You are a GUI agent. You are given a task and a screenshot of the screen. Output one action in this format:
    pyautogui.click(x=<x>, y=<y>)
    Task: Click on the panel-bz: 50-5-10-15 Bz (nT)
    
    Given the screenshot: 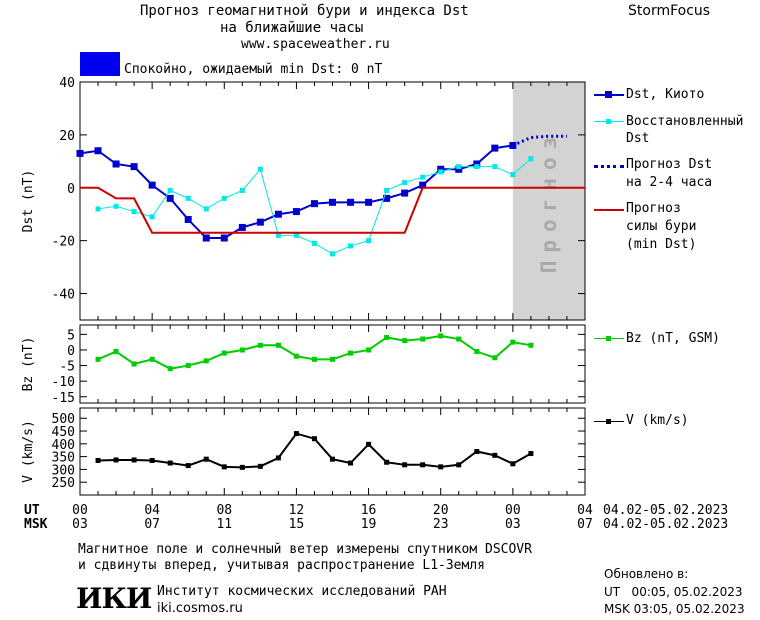 What is the action you would take?
    pyautogui.click(x=303, y=365)
    